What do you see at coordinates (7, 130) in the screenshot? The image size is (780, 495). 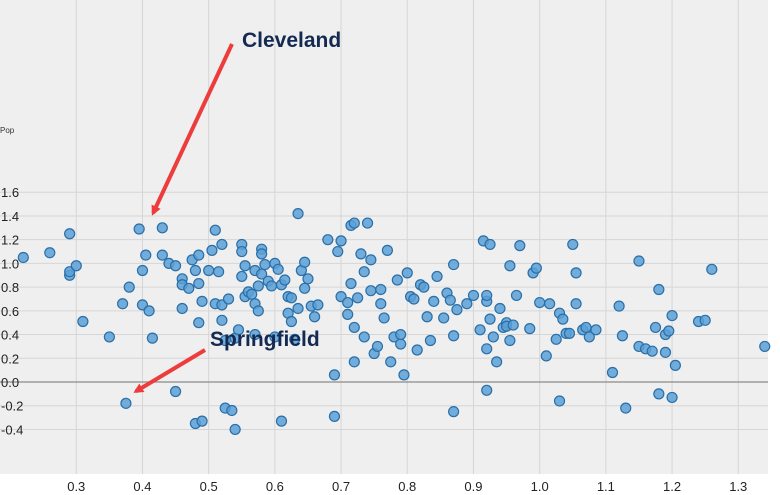 I see `y-axis-label: Pop` at bounding box center [7, 130].